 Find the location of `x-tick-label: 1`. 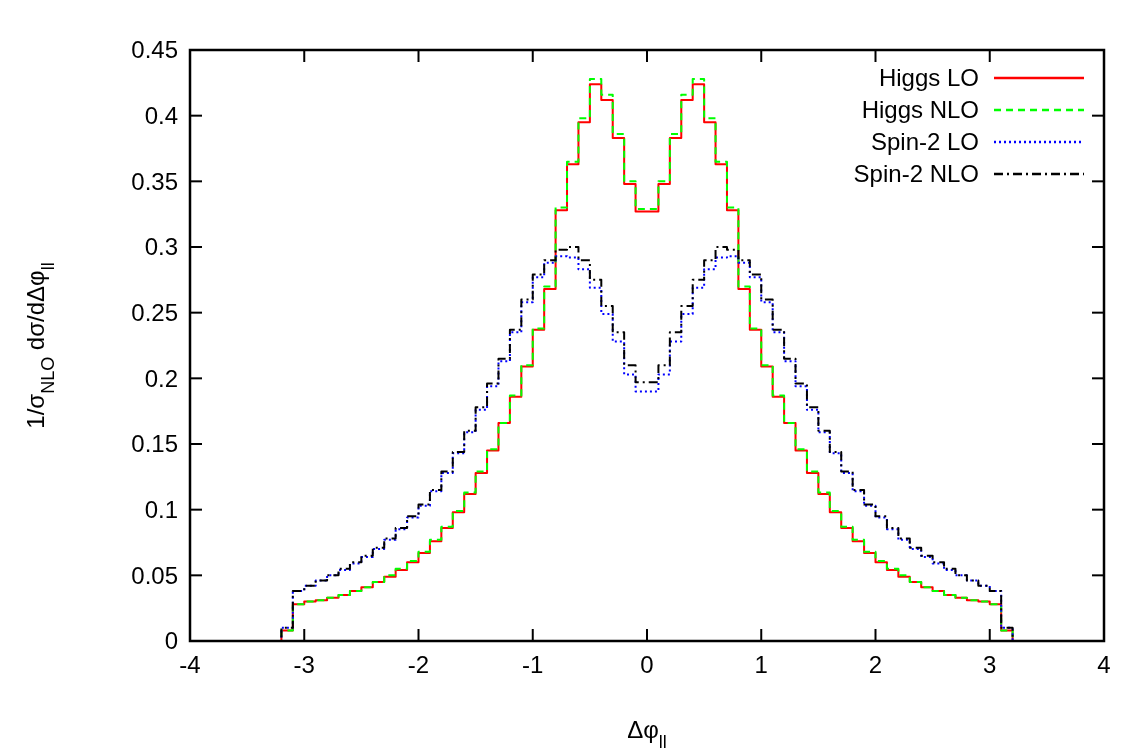

x-tick-label: 1 is located at coordinates (761, 664).